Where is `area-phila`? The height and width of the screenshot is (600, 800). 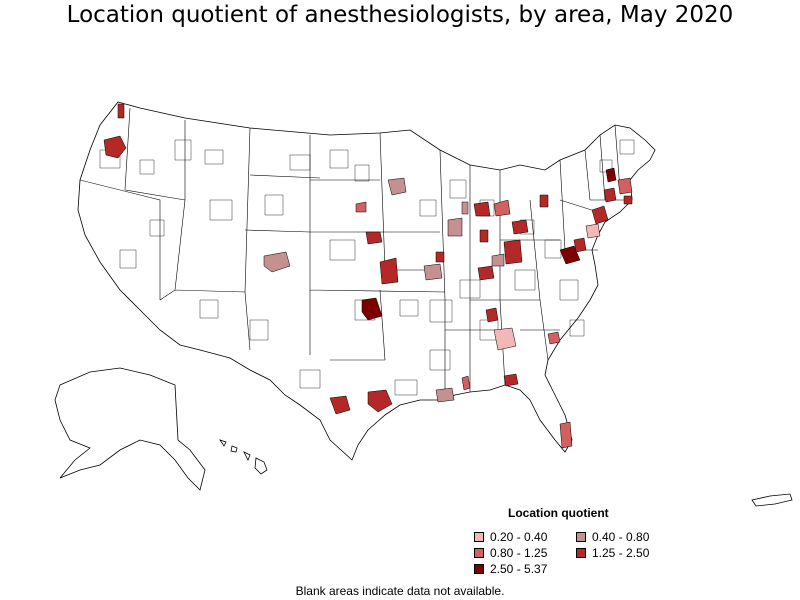
area-phila is located at coordinates (593, 231).